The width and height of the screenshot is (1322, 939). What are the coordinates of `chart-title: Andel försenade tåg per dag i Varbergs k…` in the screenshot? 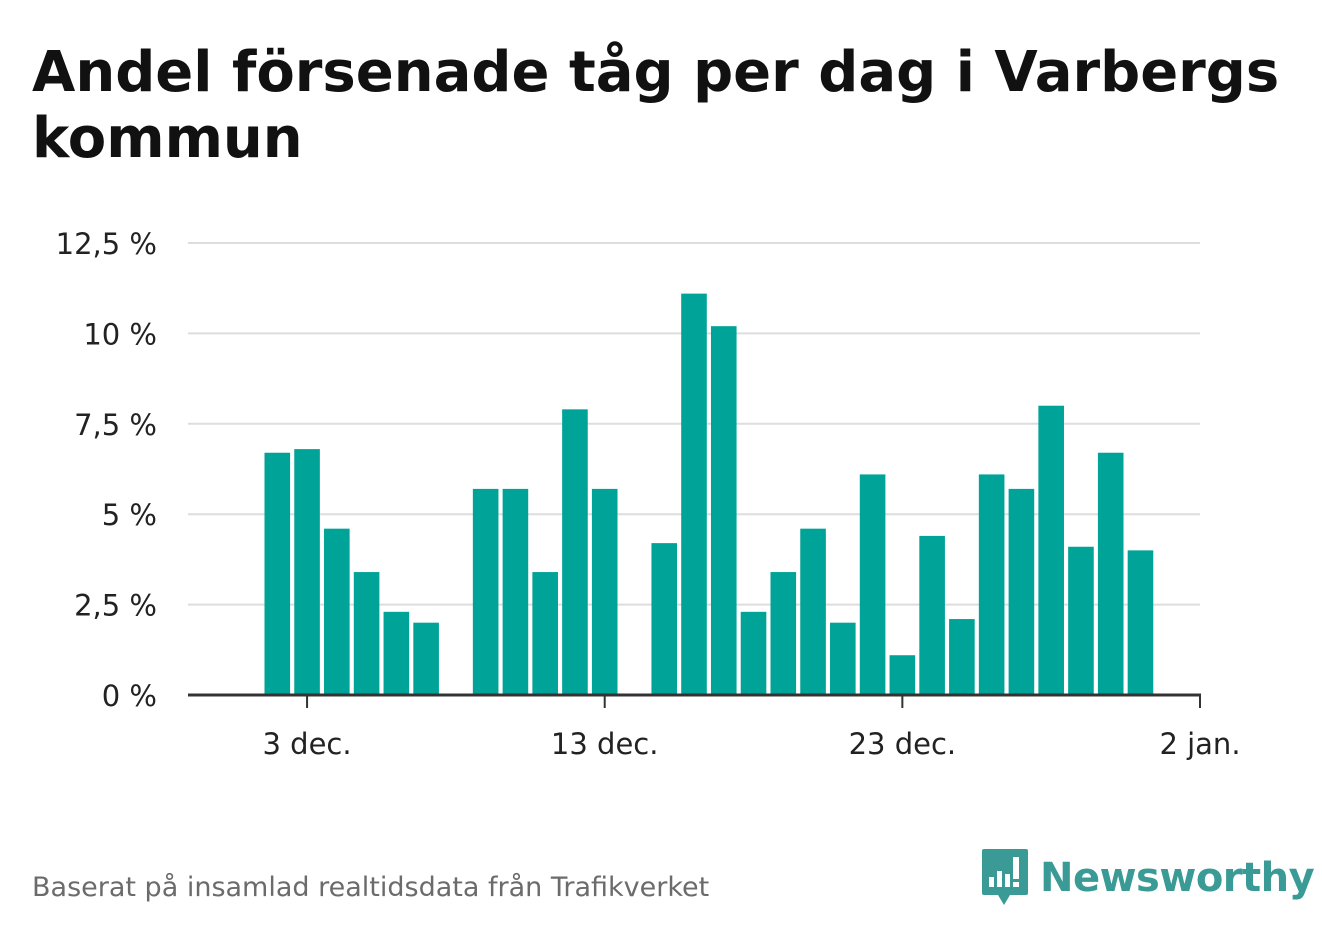 It's located at (656, 105).